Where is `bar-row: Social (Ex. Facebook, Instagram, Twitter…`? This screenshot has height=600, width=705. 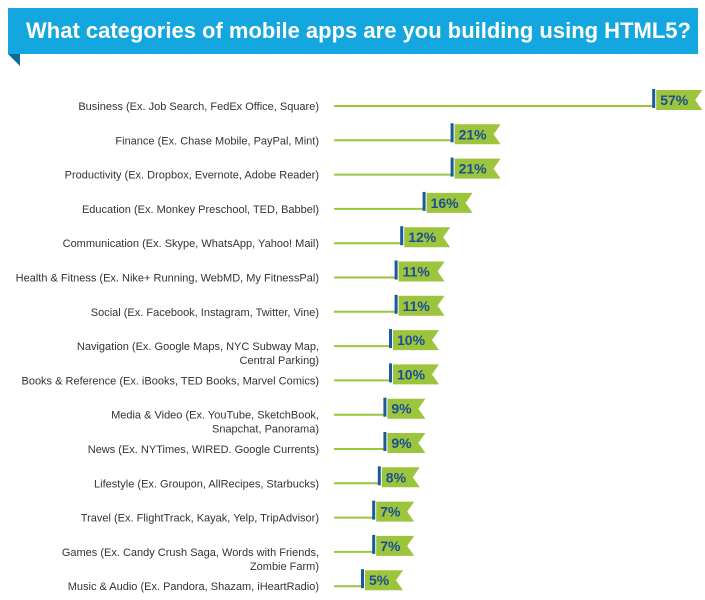
bar-row: Social (Ex. Facebook, Instagram, Twitter… is located at coordinates (268, 306).